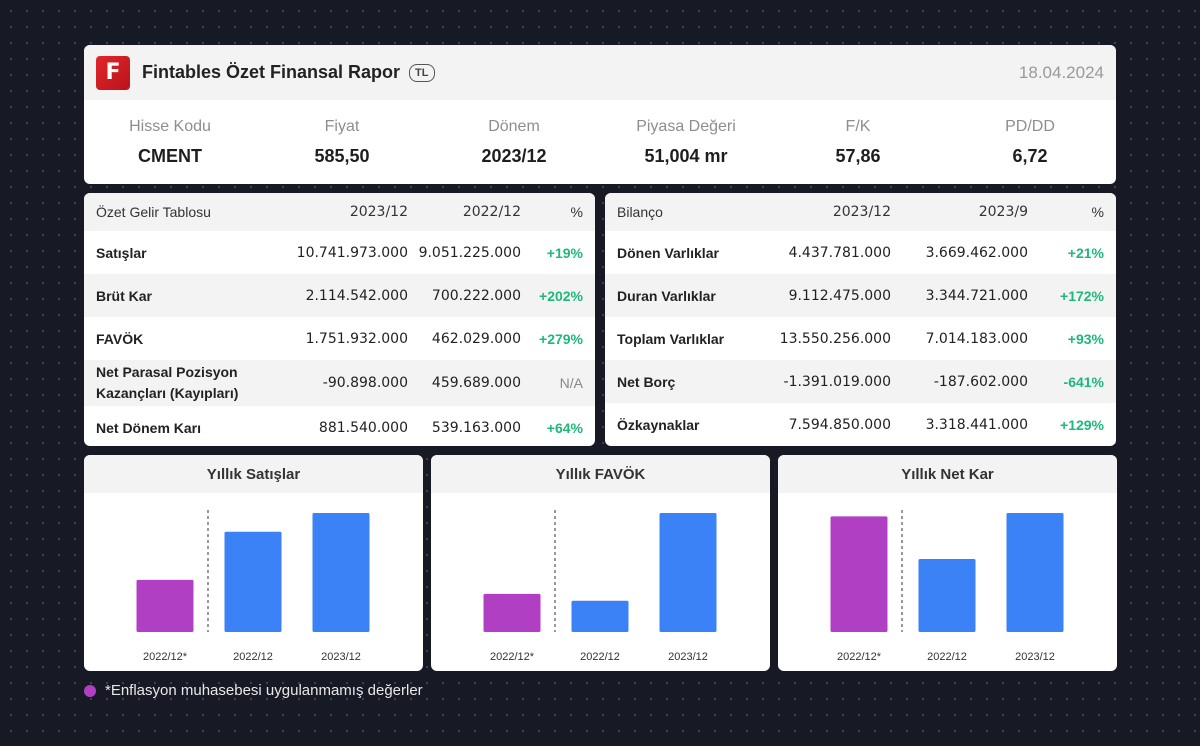  What do you see at coordinates (668, 252) in the screenshot?
I see `row-label: Dönen Varlıklar` at bounding box center [668, 252].